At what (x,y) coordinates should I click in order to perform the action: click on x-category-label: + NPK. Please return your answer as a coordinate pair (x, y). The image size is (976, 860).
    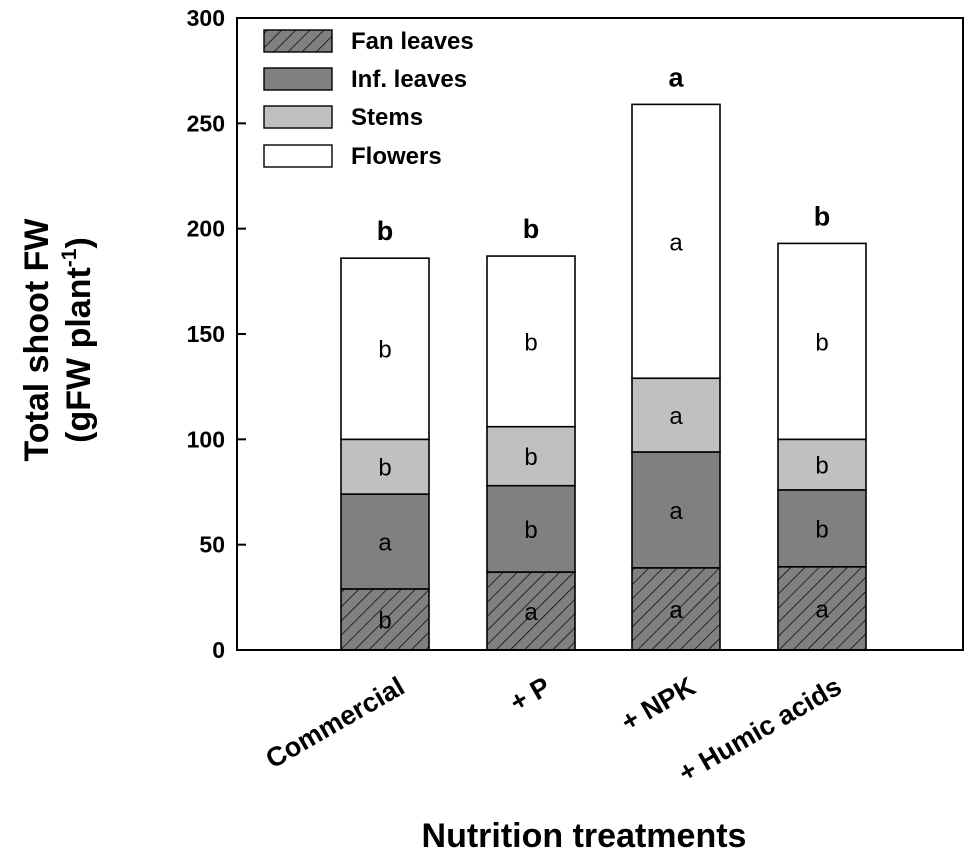
    Looking at the image, I should click on (658, 704).